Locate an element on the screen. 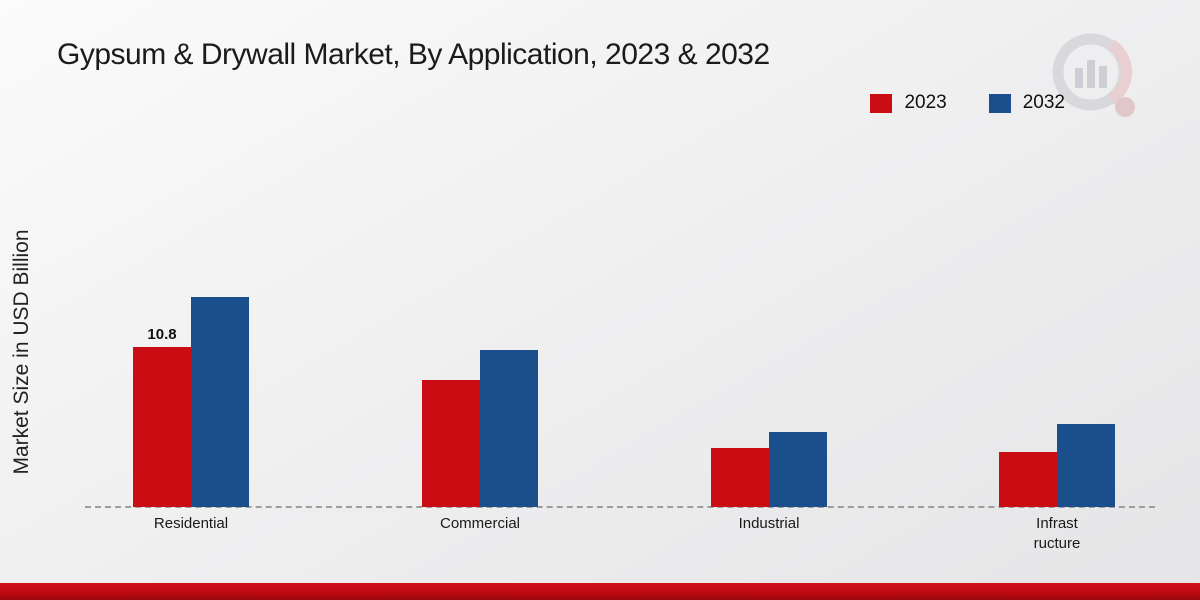  bar-2032-residential is located at coordinates (220, 402).